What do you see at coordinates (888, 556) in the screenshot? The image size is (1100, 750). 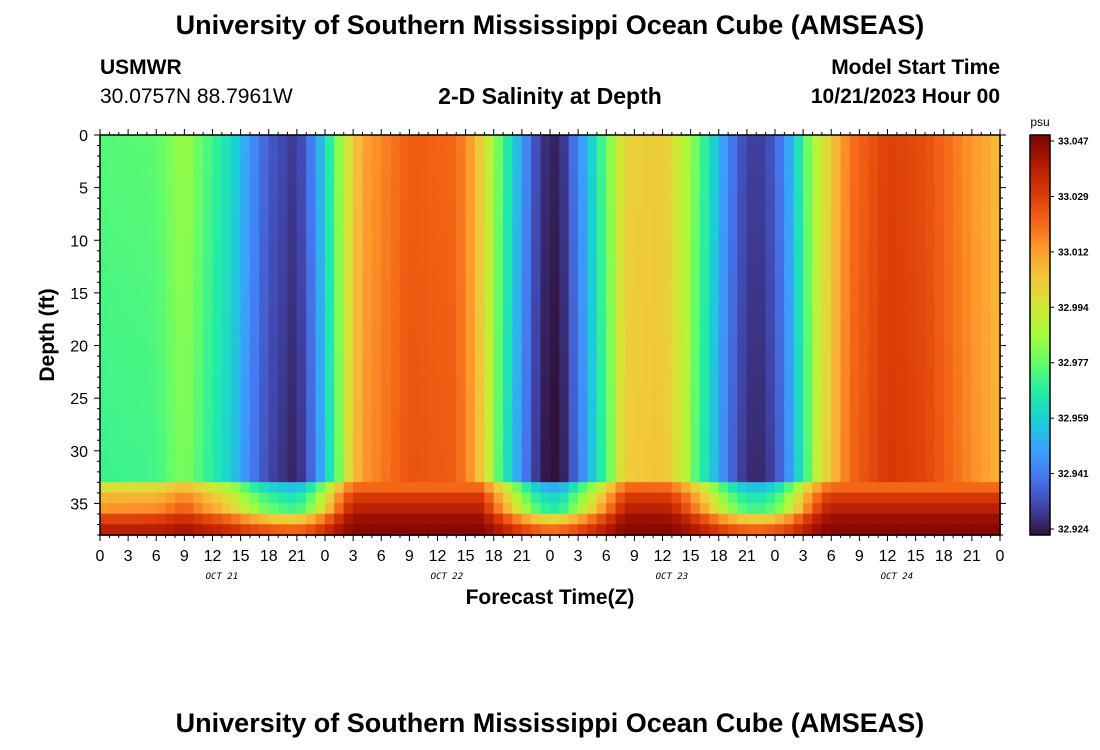 I see `x-tick-label: 12` at bounding box center [888, 556].